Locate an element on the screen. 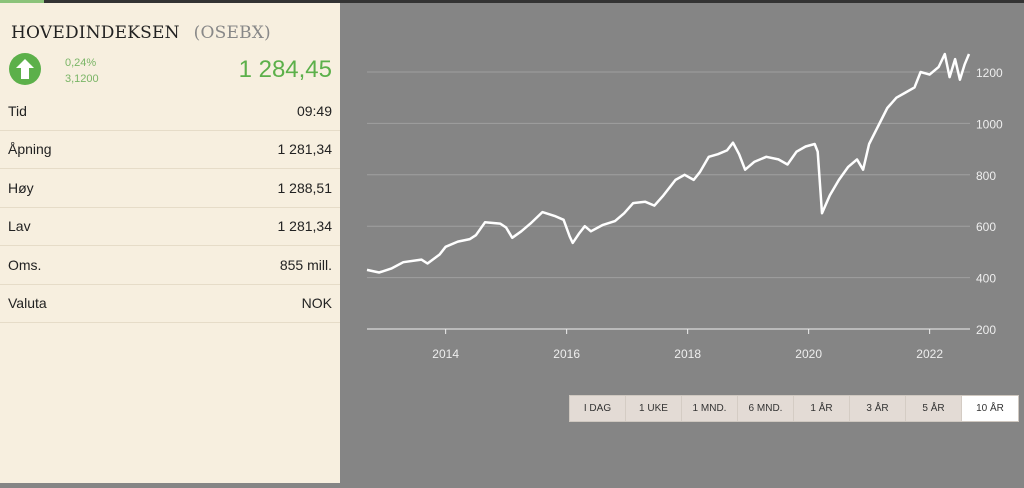  row-label: Tid is located at coordinates (17, 110).